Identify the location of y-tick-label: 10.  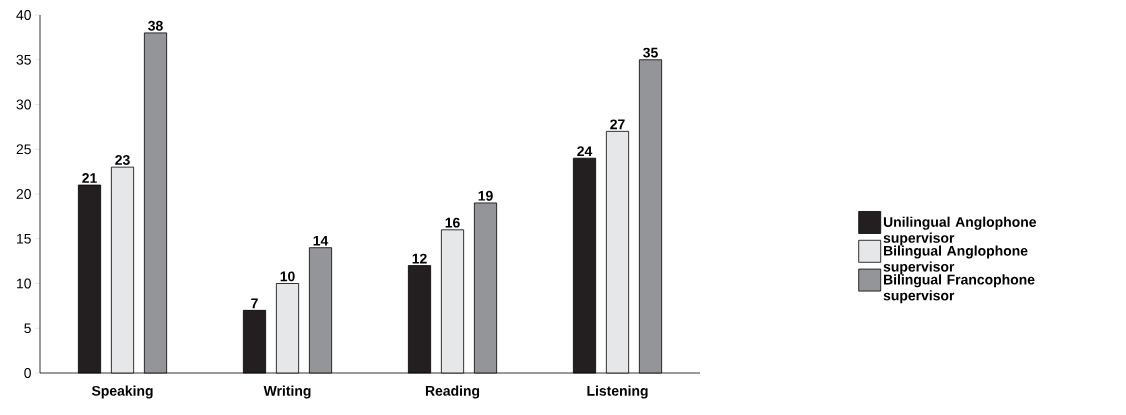
(24, 283).